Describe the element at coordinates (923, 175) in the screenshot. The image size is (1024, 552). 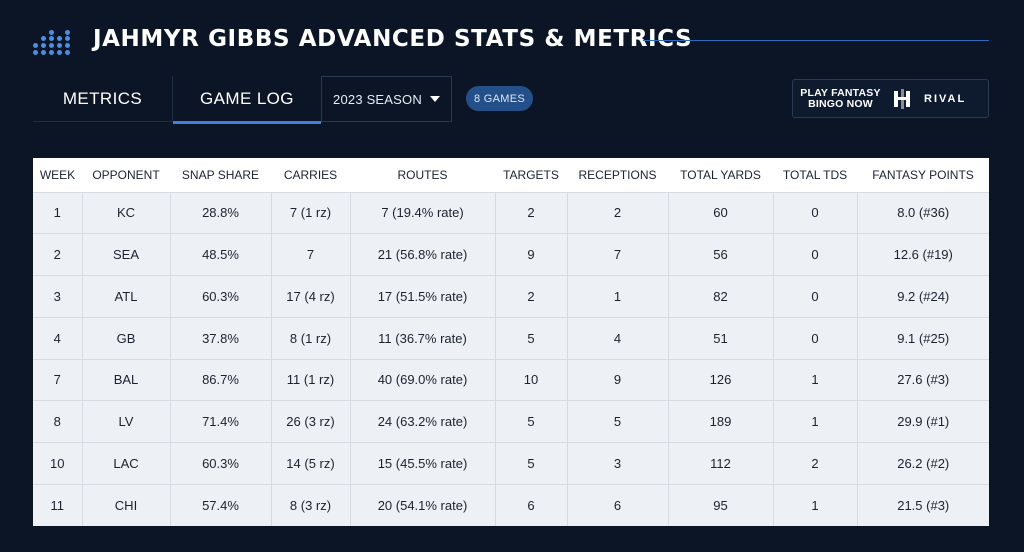
I see `column-header: FANTASY POINTS` at that location.